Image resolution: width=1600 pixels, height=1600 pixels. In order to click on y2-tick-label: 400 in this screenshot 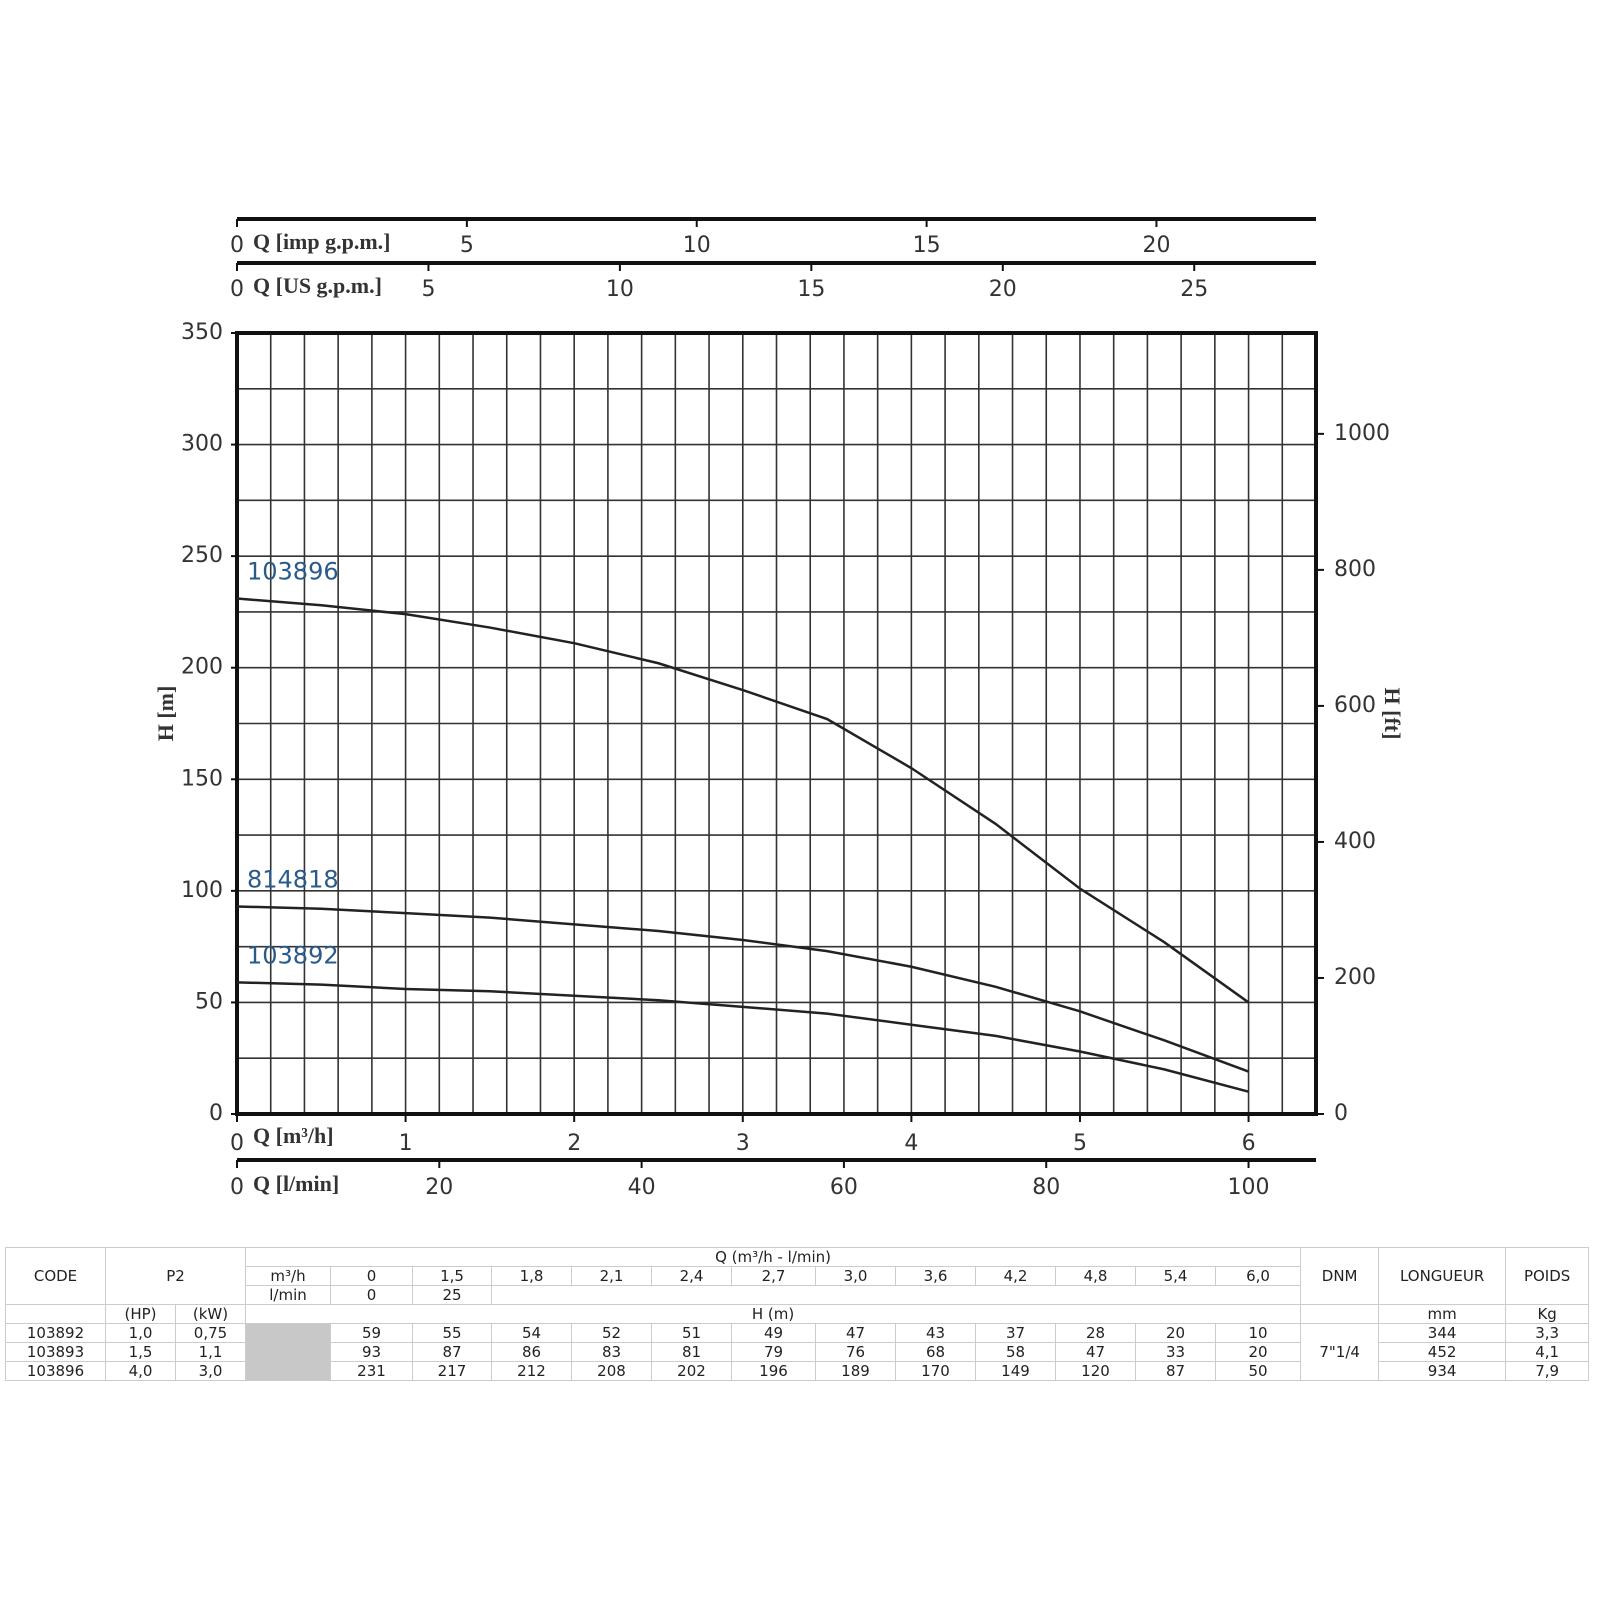, I will do `click(1355, 841)`.